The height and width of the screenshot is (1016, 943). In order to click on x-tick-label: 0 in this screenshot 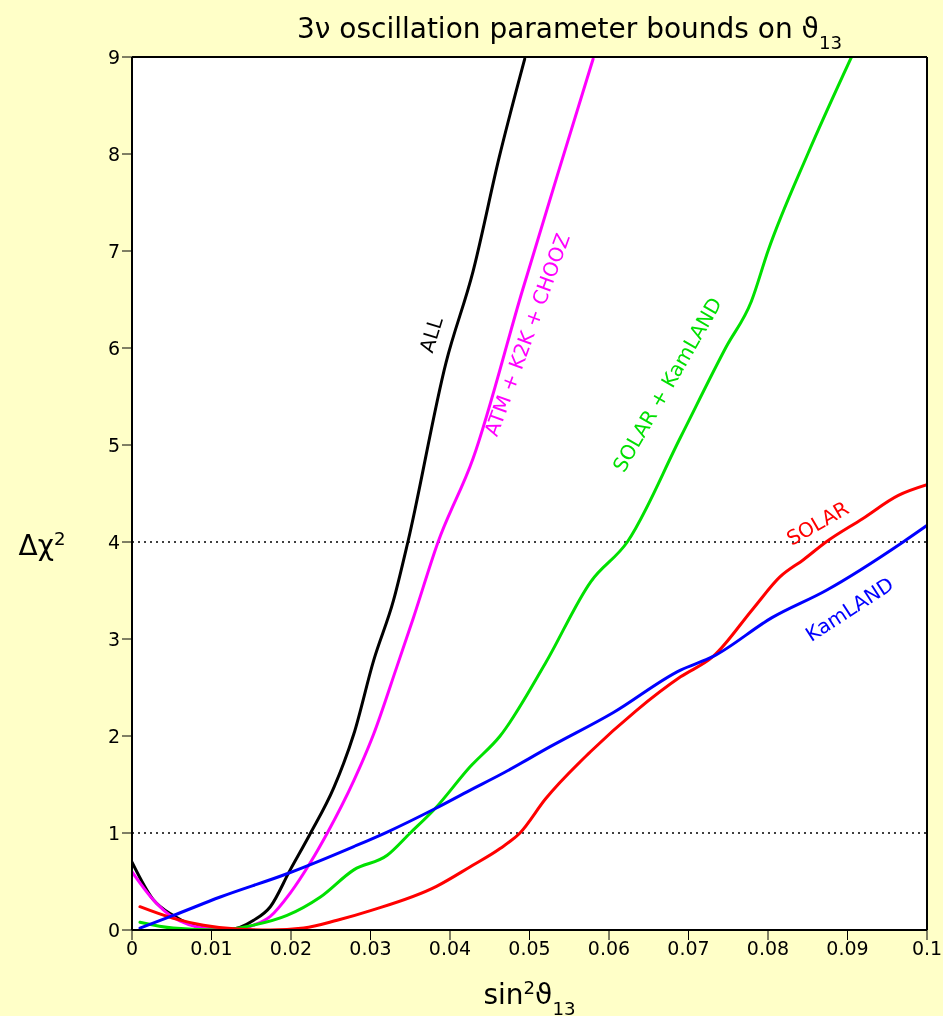, I will do `click(132, 948)`.